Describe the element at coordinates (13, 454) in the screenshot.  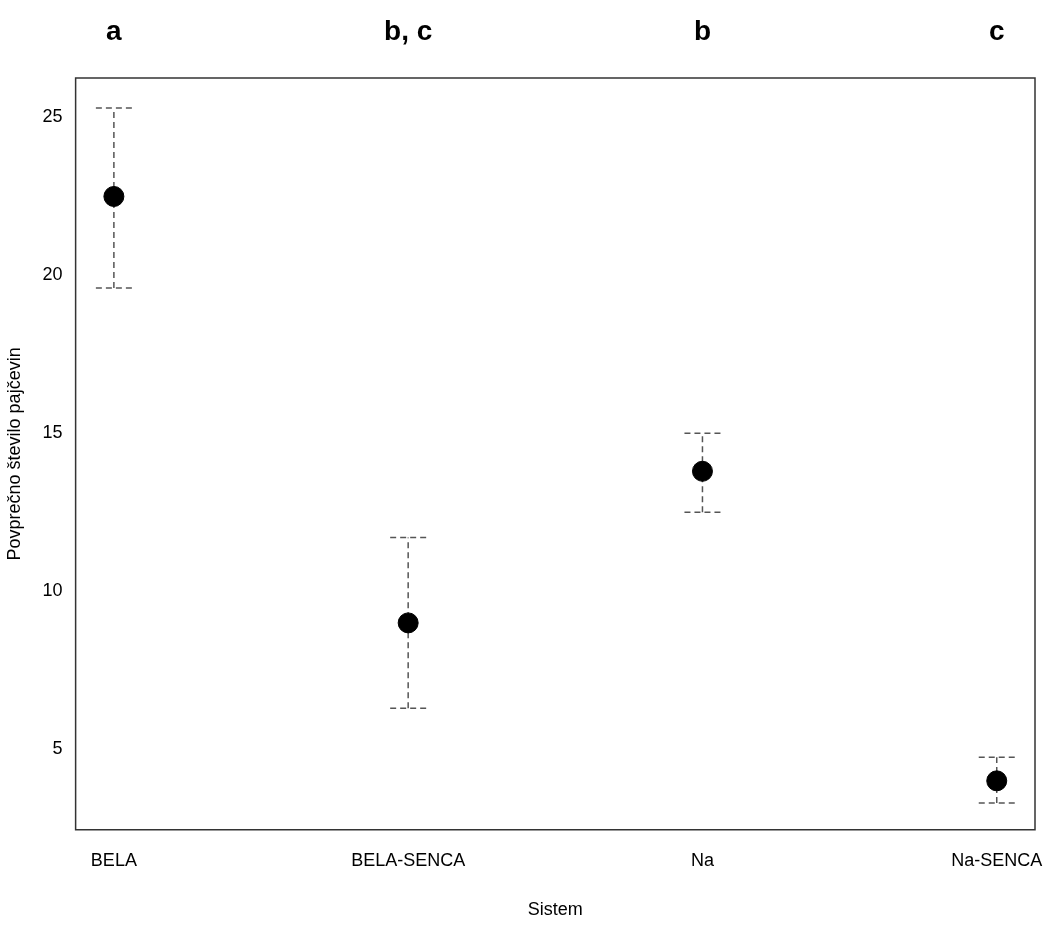
I see `y-axis-title: Povprečno število pajčevin` at that location.